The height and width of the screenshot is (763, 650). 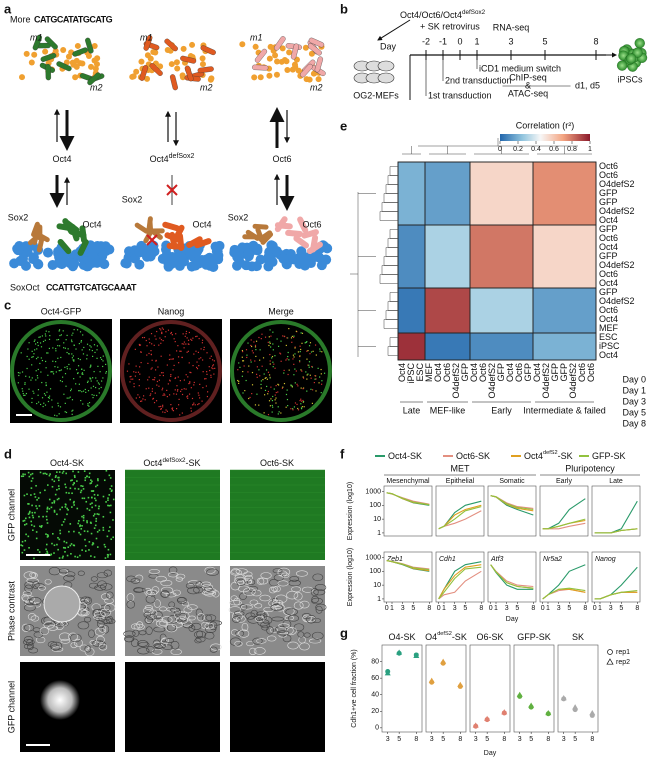 What do you see at coordinates (582, 372) in the screenshot?
I see `column-label: Oct6` at bounding box center [582, 372].